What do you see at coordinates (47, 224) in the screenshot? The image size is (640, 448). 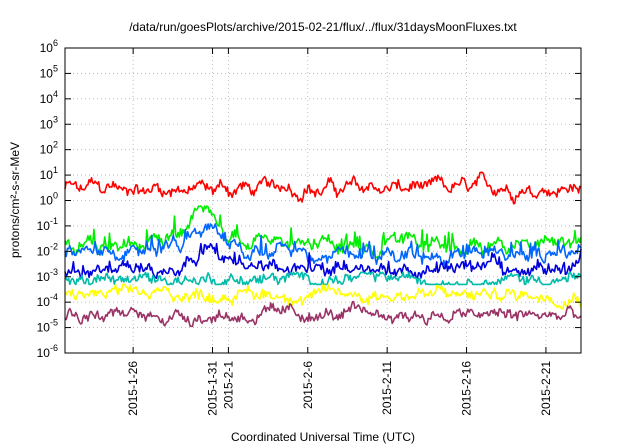 I see `y-tick-label: 10⁻¹` at bounding box center [47, 224].